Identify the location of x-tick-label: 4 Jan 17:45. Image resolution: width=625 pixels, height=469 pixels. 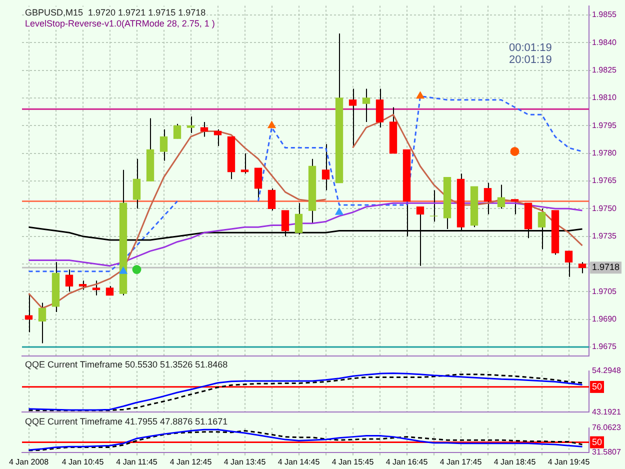
(461, 461).